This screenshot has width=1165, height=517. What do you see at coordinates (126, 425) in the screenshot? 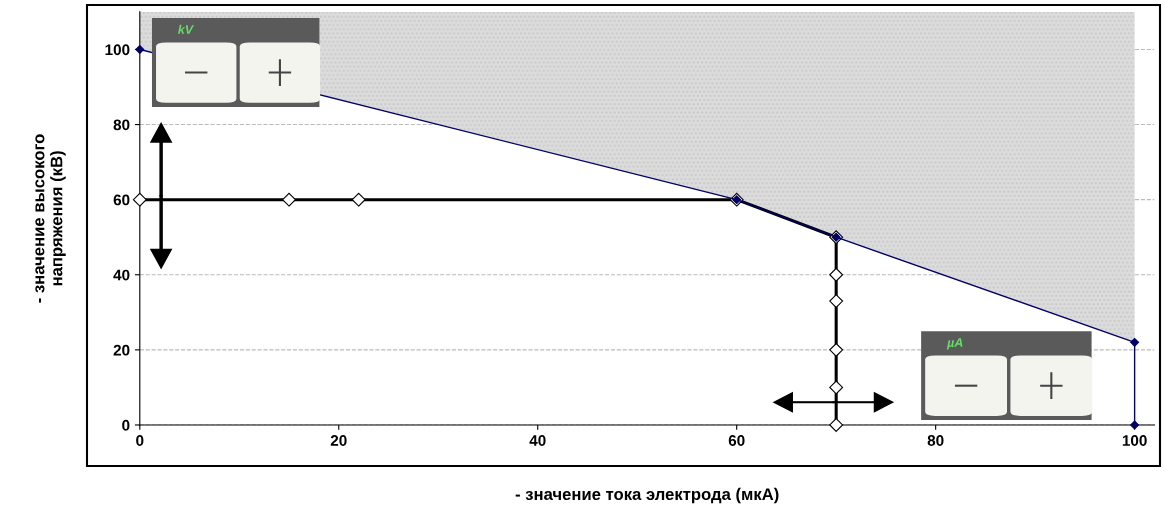
I see `y-tick-label: 0` at bounding box center [126, 425].